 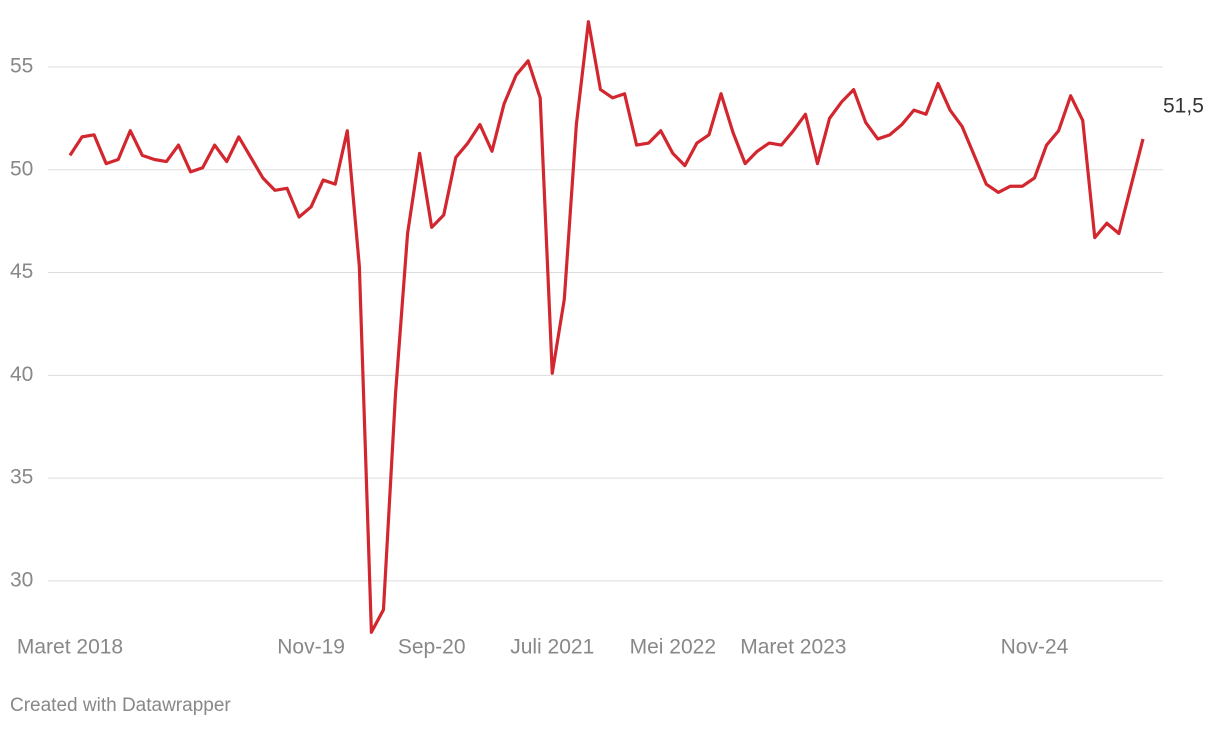 What do you see at coordinates (21, 66) in the screenshot?
I see `y-tick-label: 55` at bounding box center [21, 66].